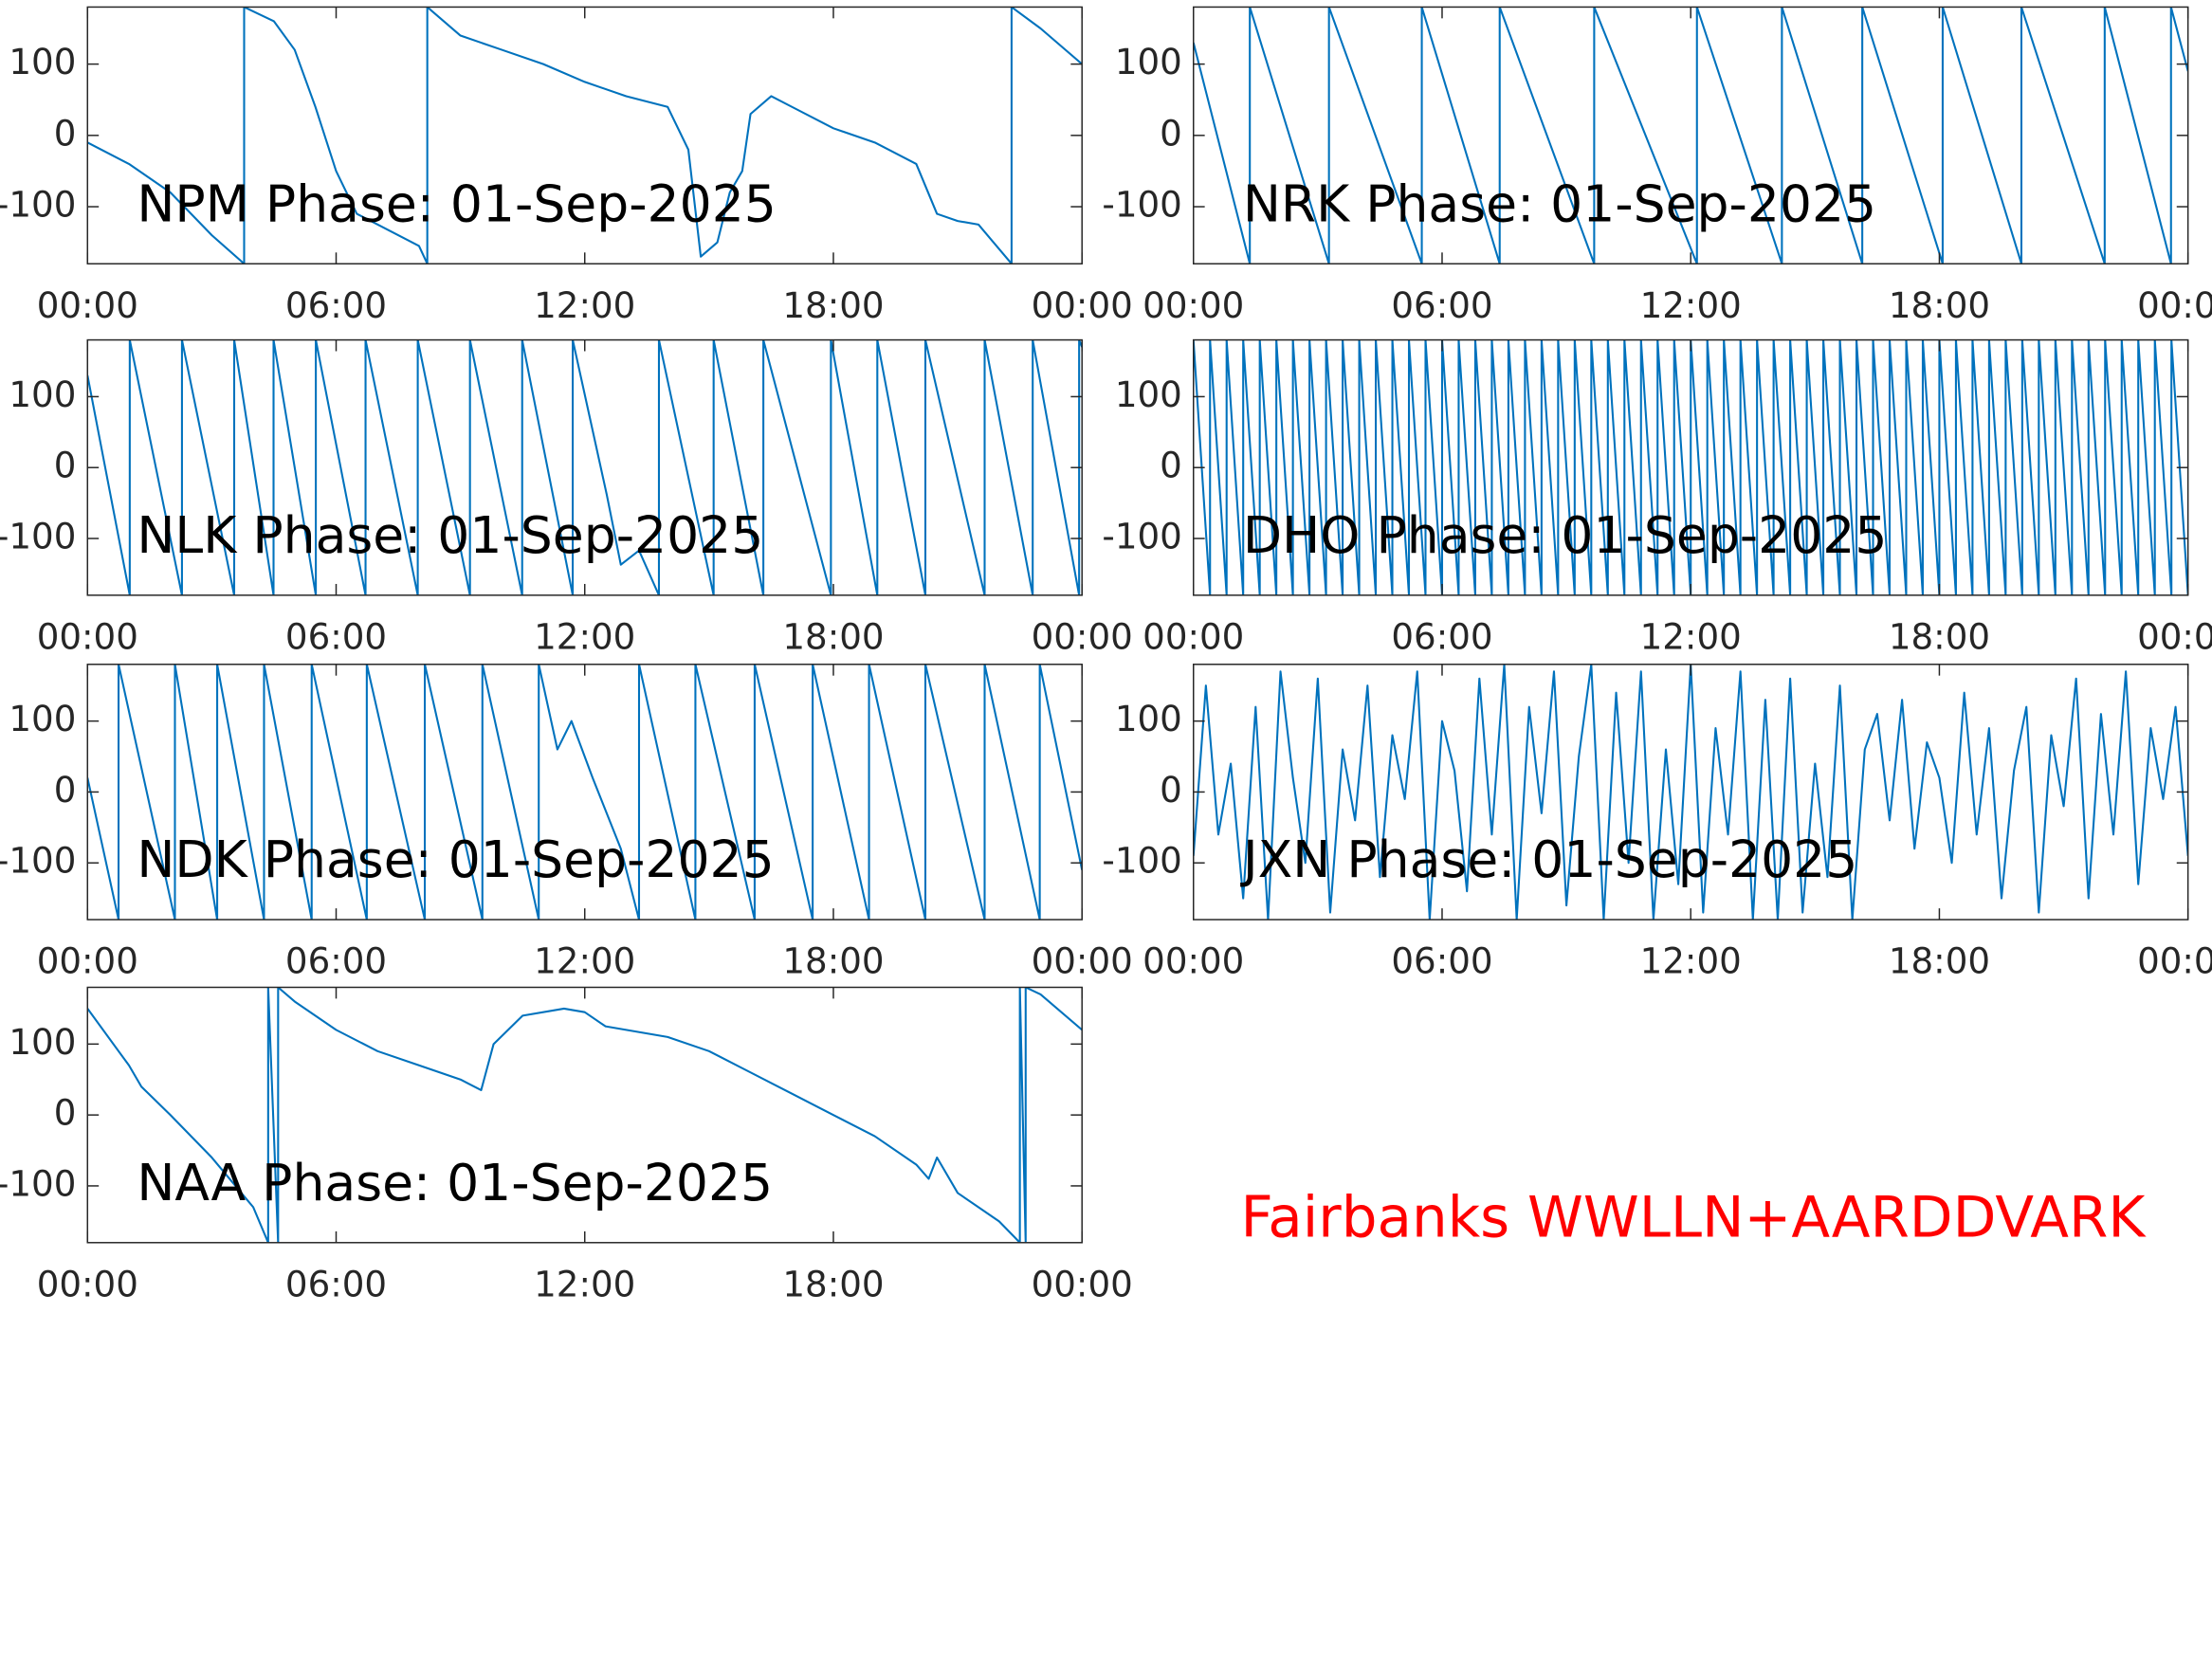 The image size is (2212, 1659). I want to click on panel-title: NDK Phase: 01-Sep-2025, so click(455, 859).